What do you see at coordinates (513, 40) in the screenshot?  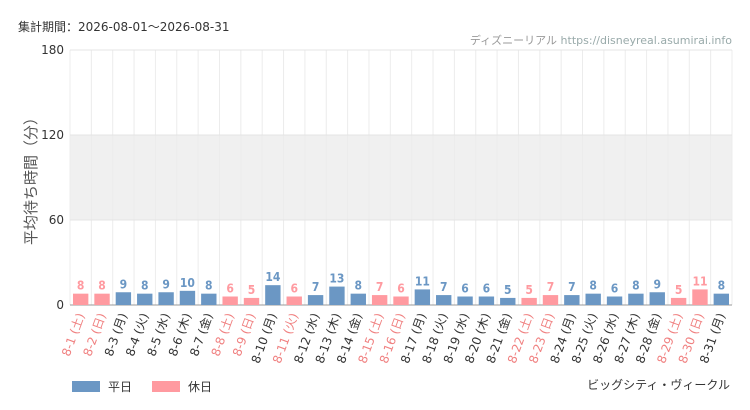 I see `credit-name: ディズニーリアル` at bounding box center [513, 40].